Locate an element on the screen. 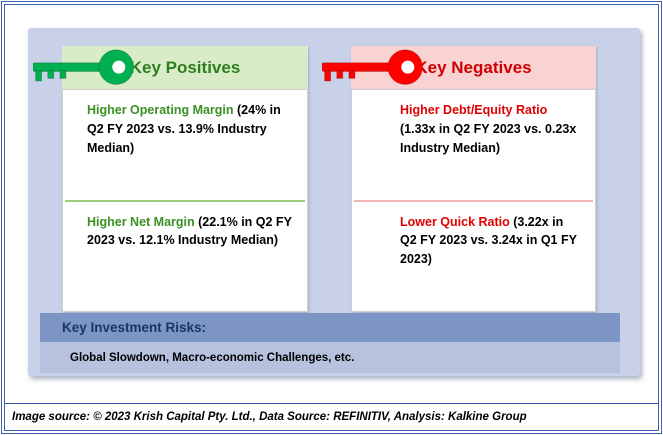 This screenshot has height=435, width=663. positives-divider is located at coordinates (185, 200).